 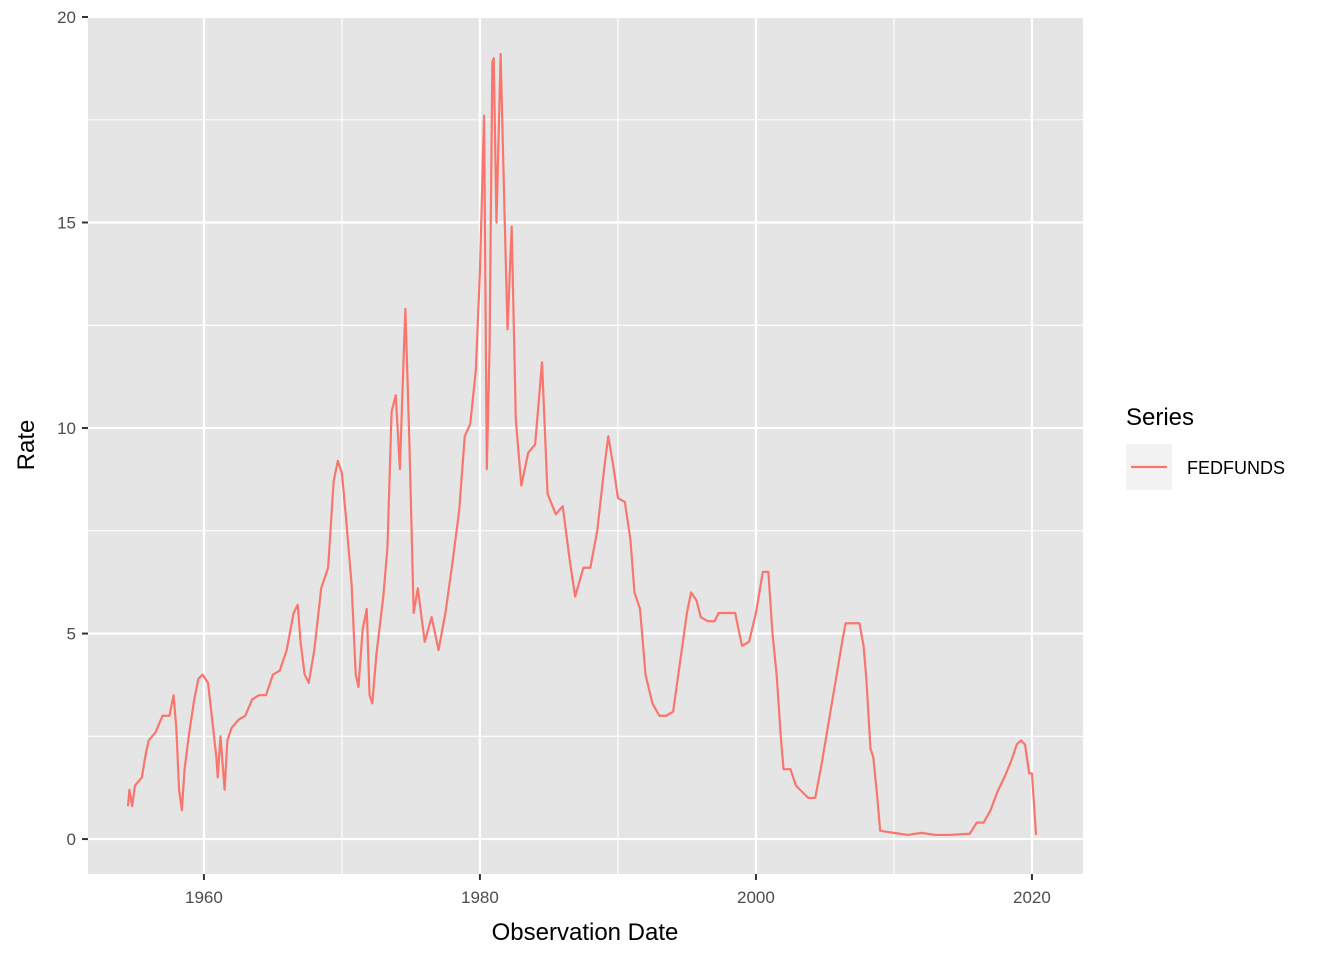 What do you see at coordinates (66, 17) in the screenshot?
I see `y-tick-label: 20` at bounding box center [66, 17].